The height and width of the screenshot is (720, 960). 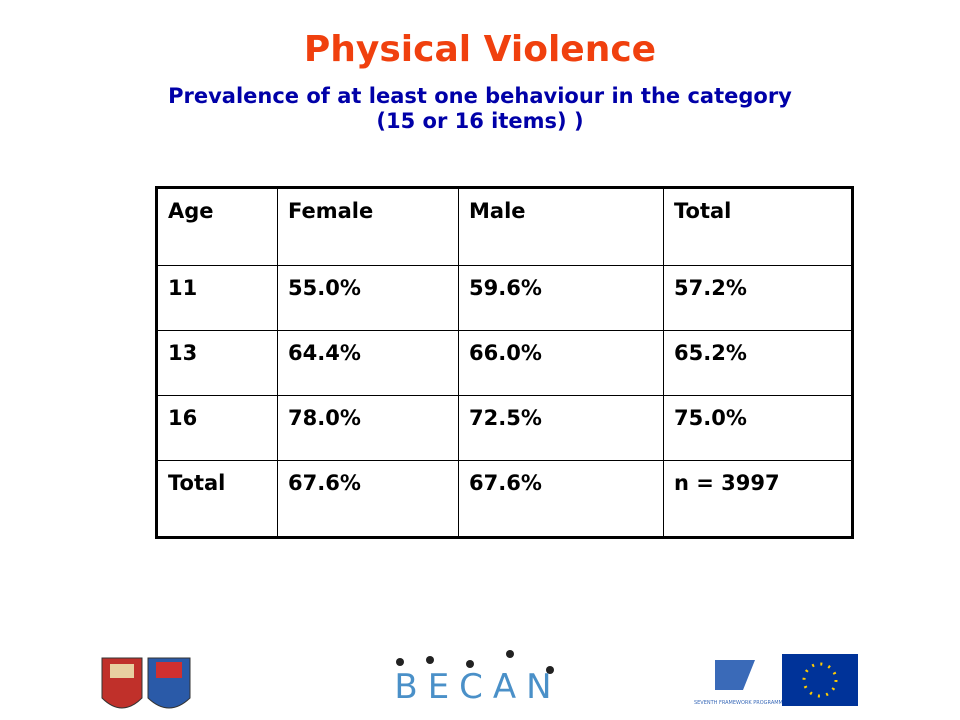 What do you see at coordinates (561, 428) in the screenshot?
I see `table-cell: 72.5%` at bounding box center [561, 428].